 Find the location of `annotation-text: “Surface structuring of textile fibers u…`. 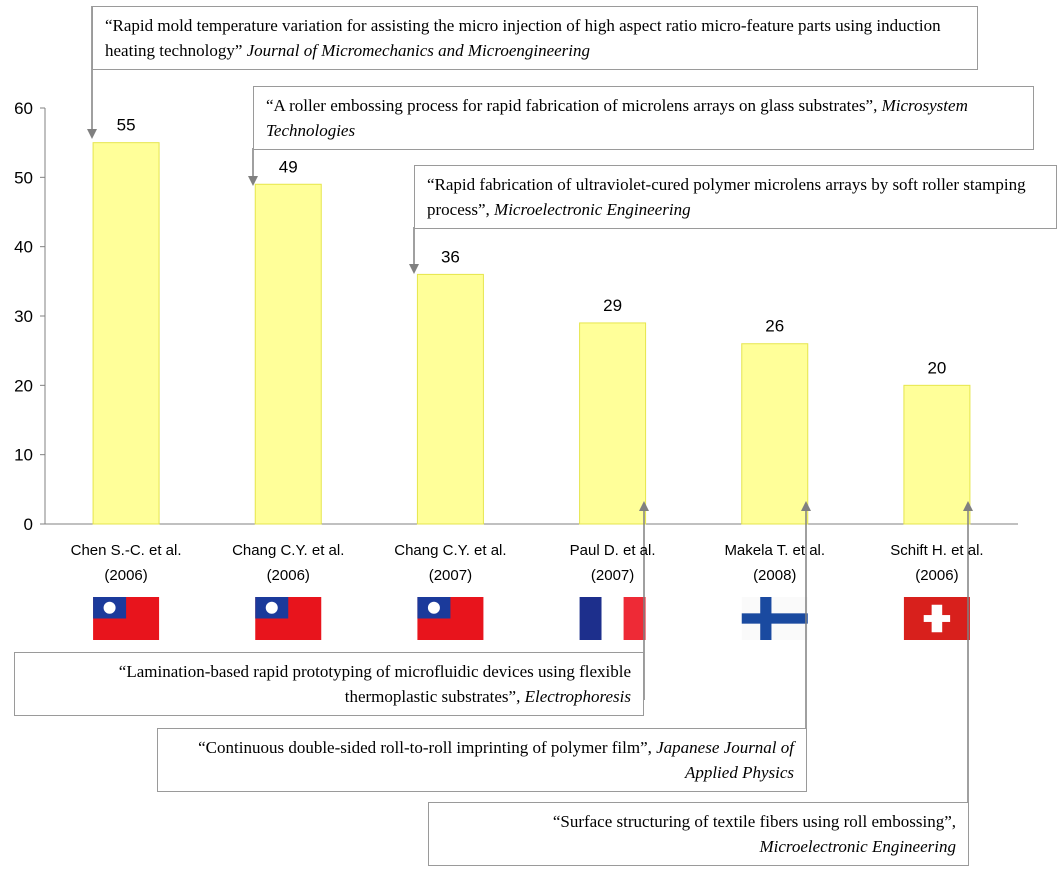

annotation-text: “Surface structuring of textile fibers u… is located at coordinates (754, 821).